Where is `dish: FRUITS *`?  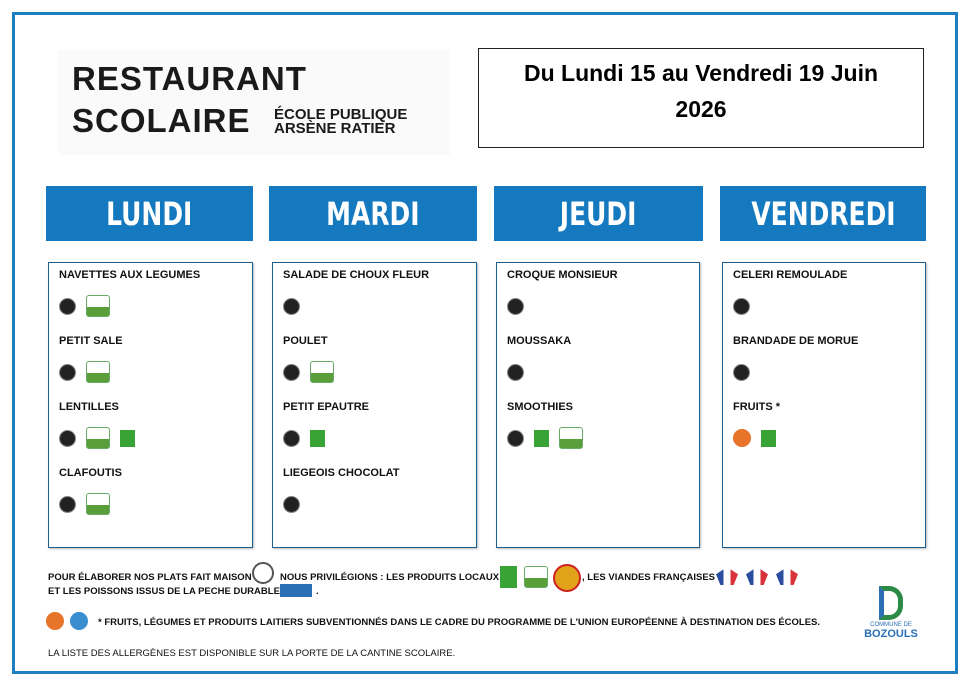 dish: FRUITS * is located at coordinates (757, 407).